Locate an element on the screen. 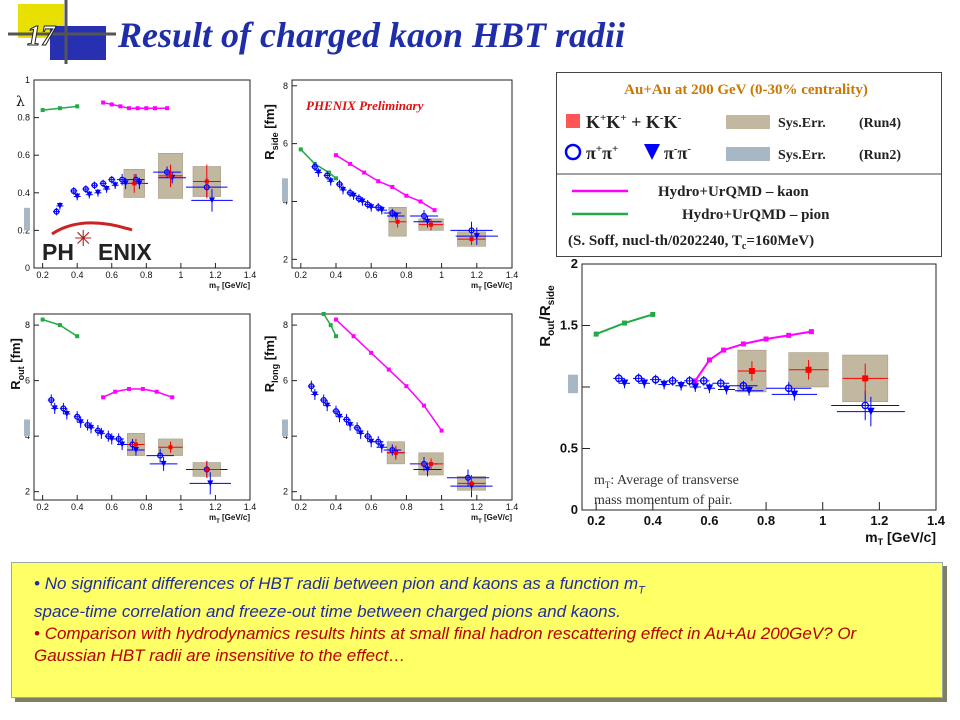 Image resolution: width=960 pixels, height=720 pixels. rlong-frame is located at coordinates (402, 407).